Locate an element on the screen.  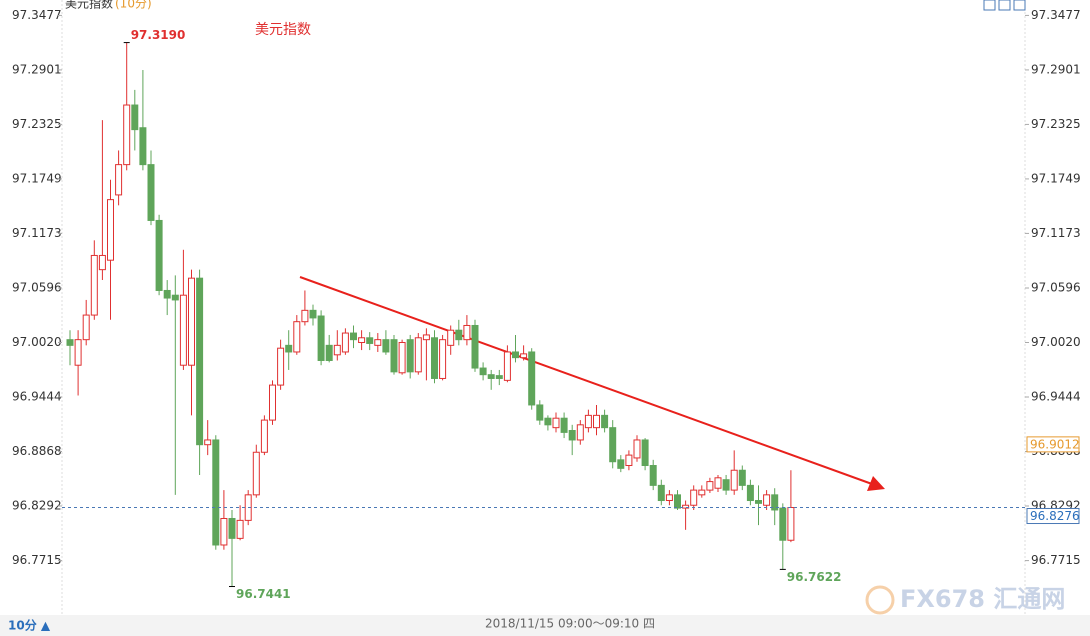
y2-tick-label: 97.2325 is located at coordinates (1056, 124).